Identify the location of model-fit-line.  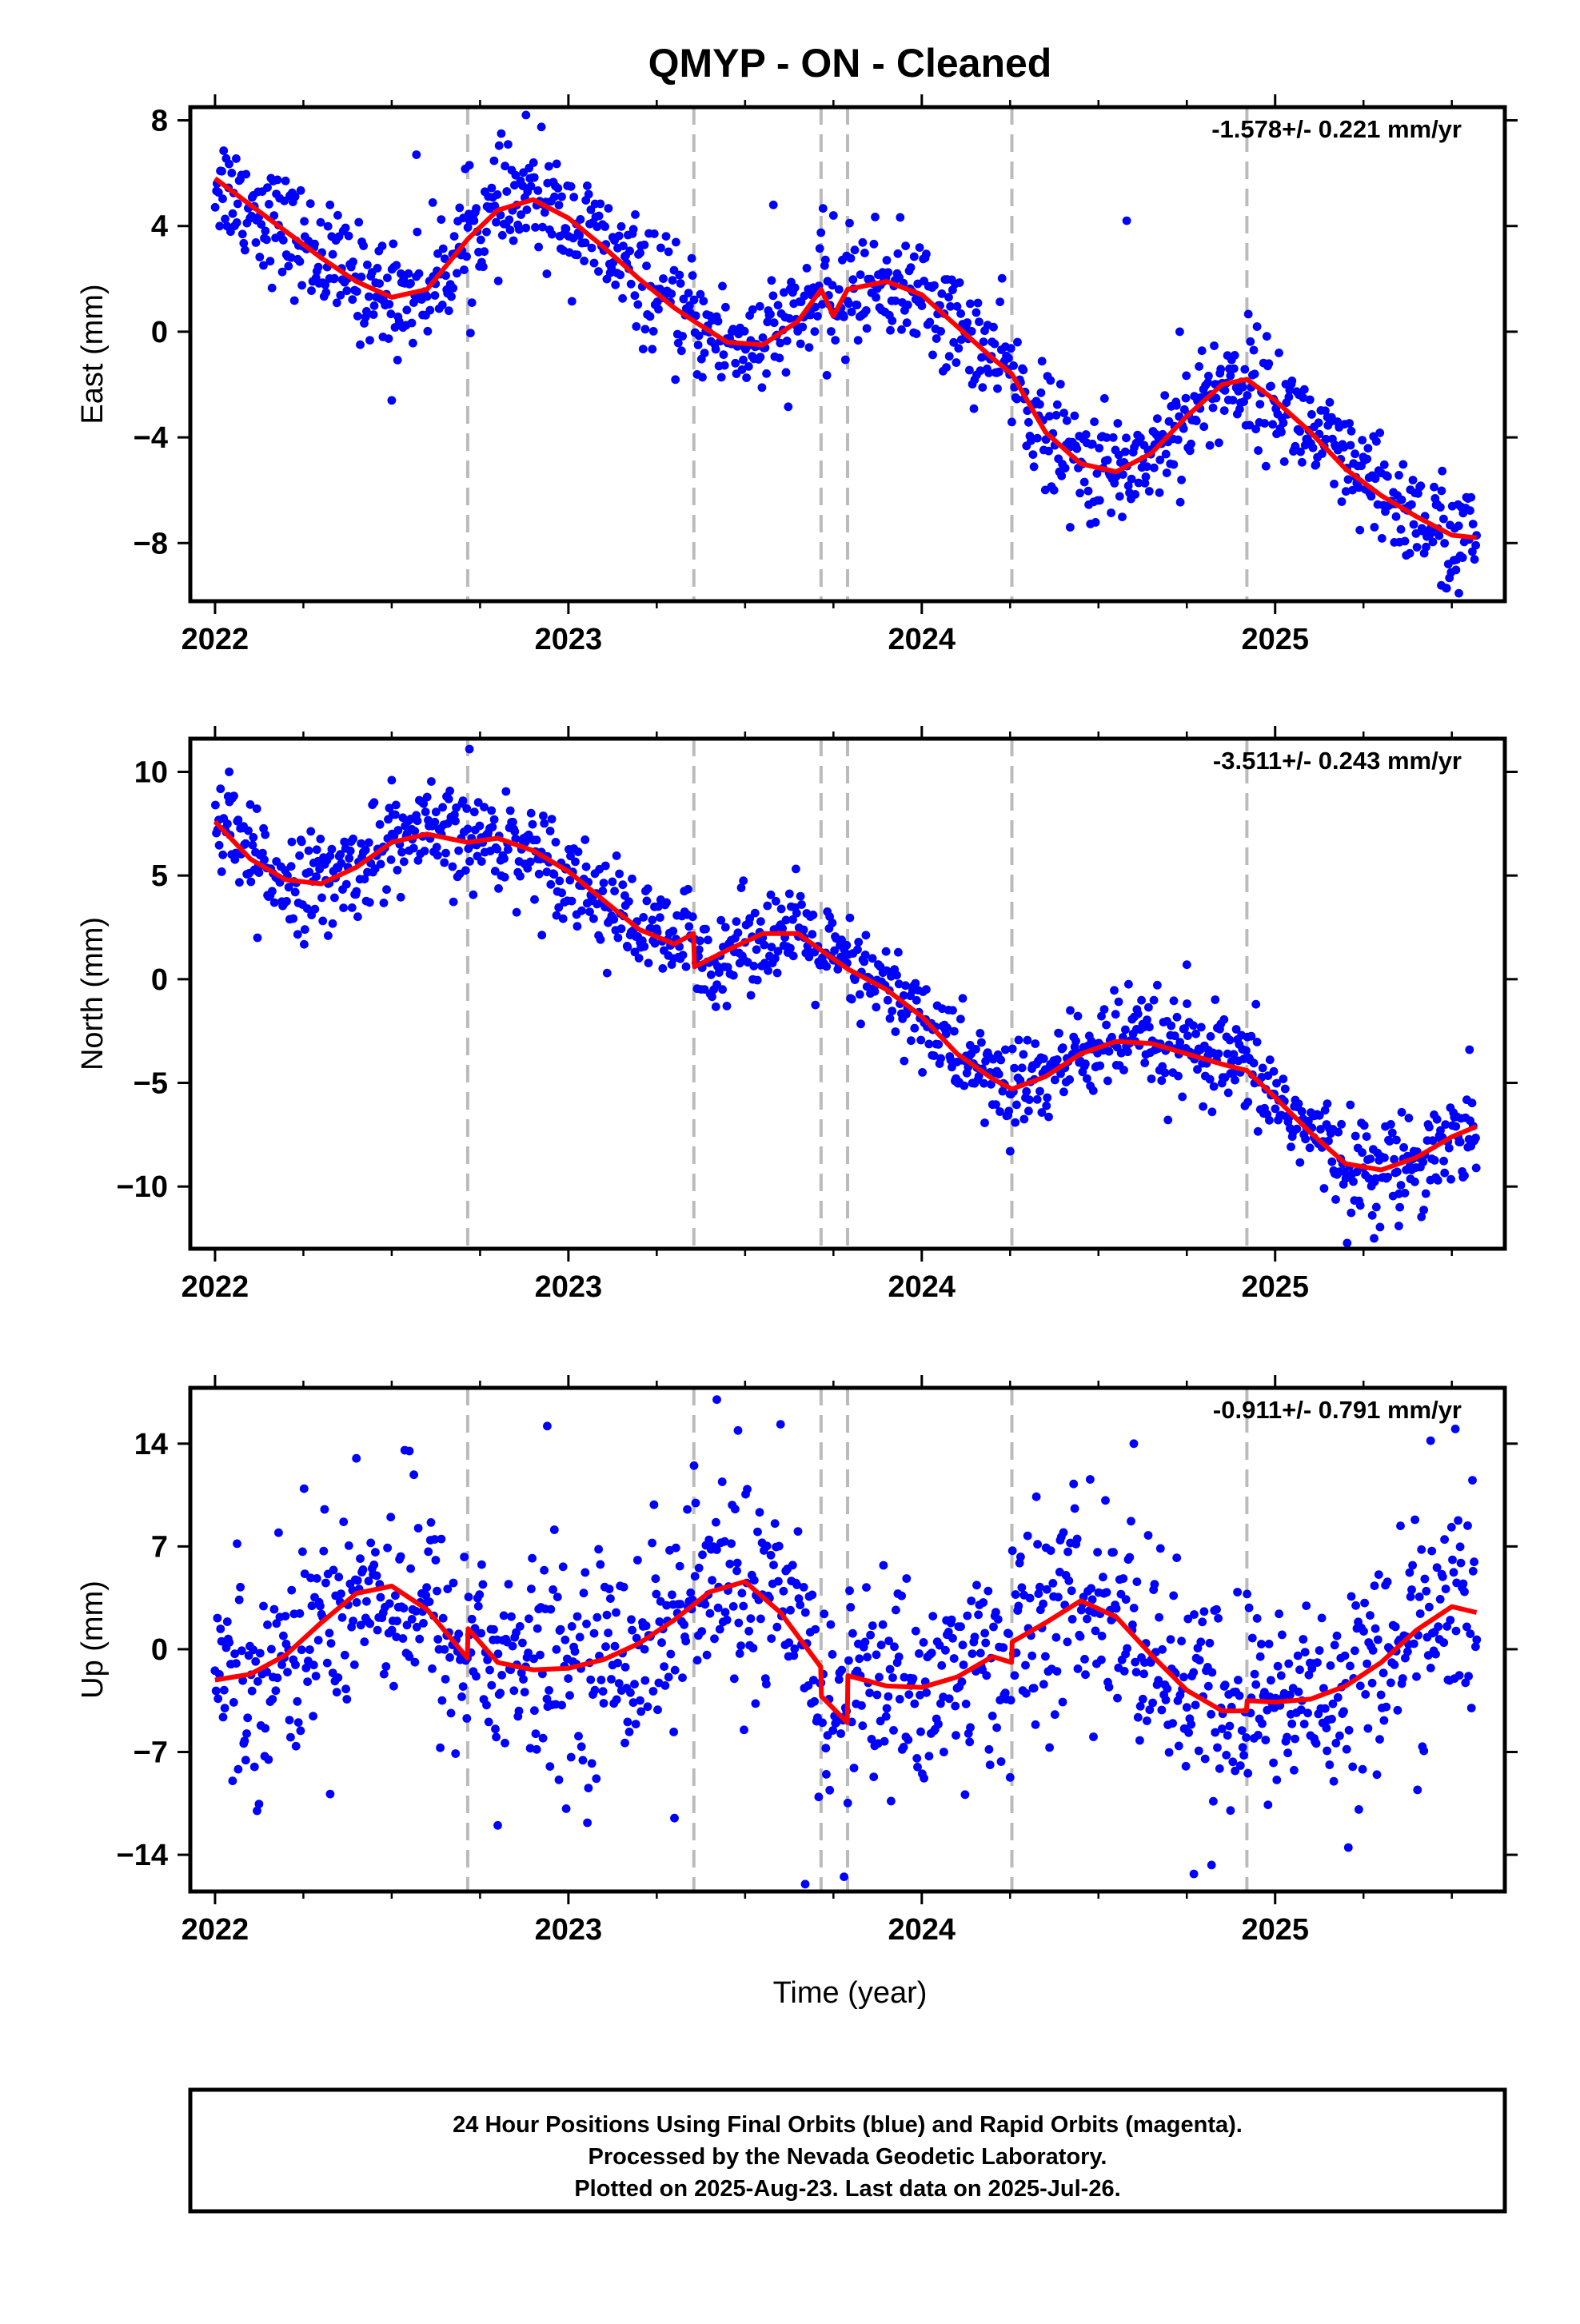
(845, 358).